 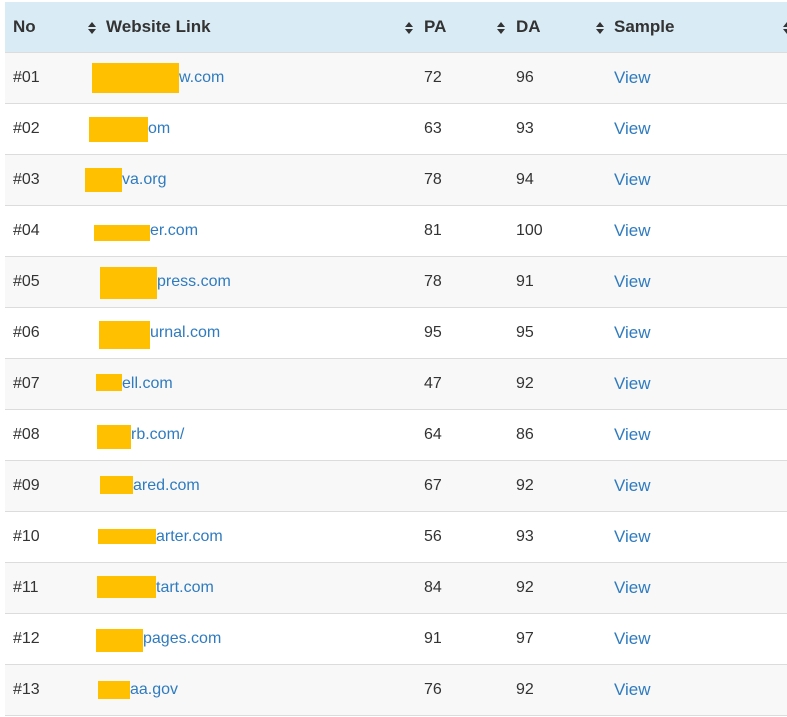 What do you see at coordinates (433, 281) in the screenshot?
I see `pa-value: 78` at bounding box center [433, 281].